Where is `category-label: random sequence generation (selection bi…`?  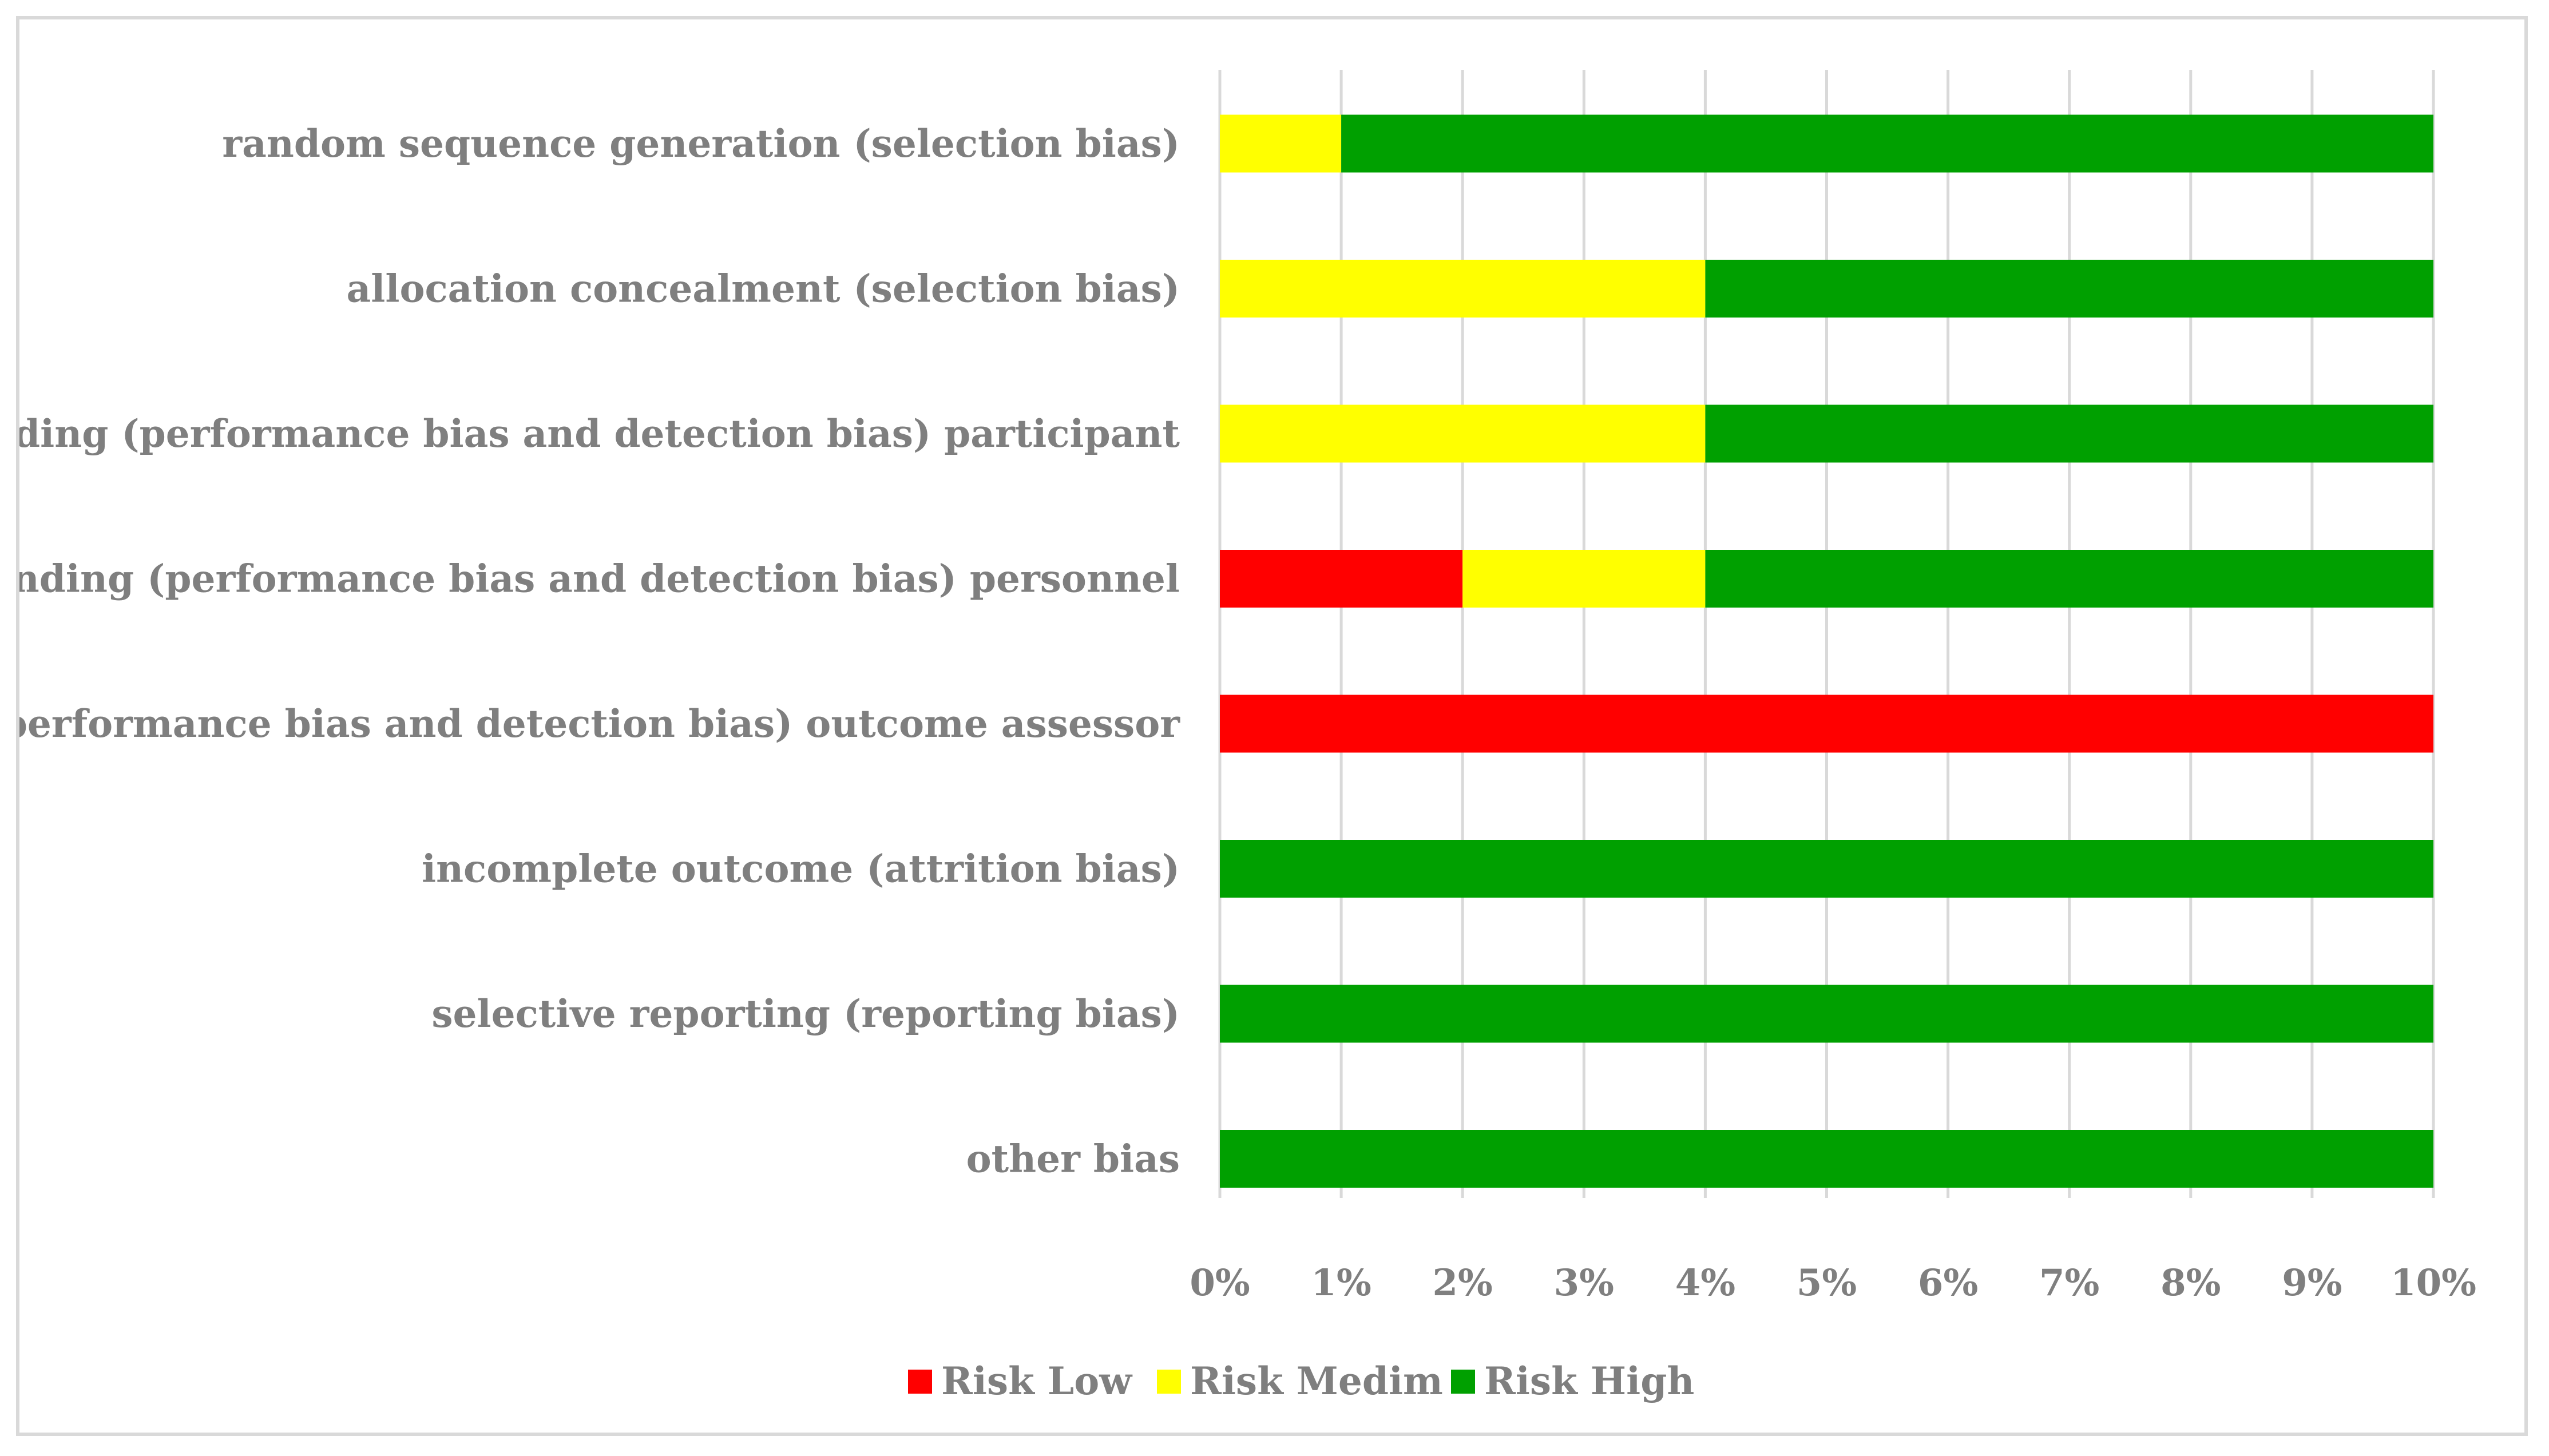 category-label: random sequence generation (selection bi… is located at coordinates (701, 144).